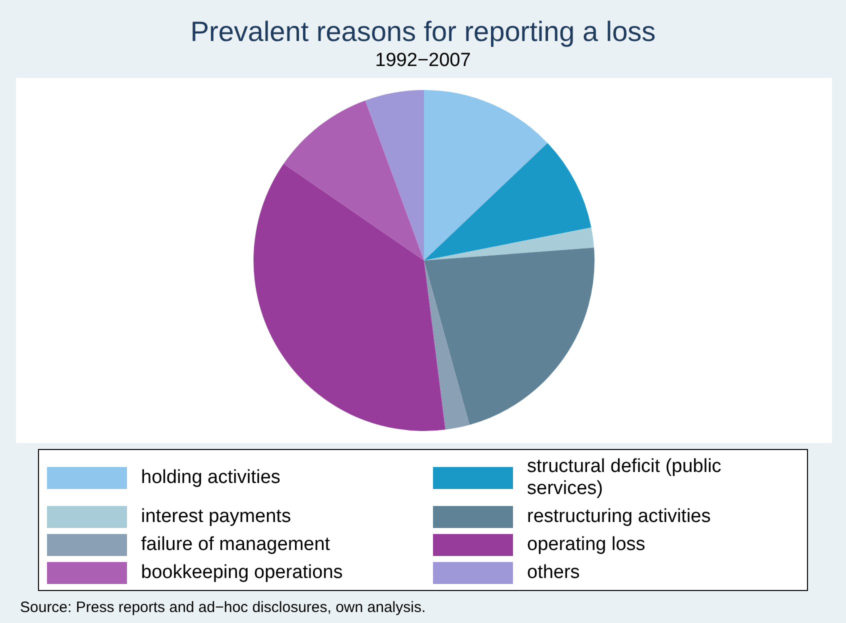 The width and height of the screenshot is (846, 623). I want to click on legend-label: bookkeeping operations, so click(242, 573).